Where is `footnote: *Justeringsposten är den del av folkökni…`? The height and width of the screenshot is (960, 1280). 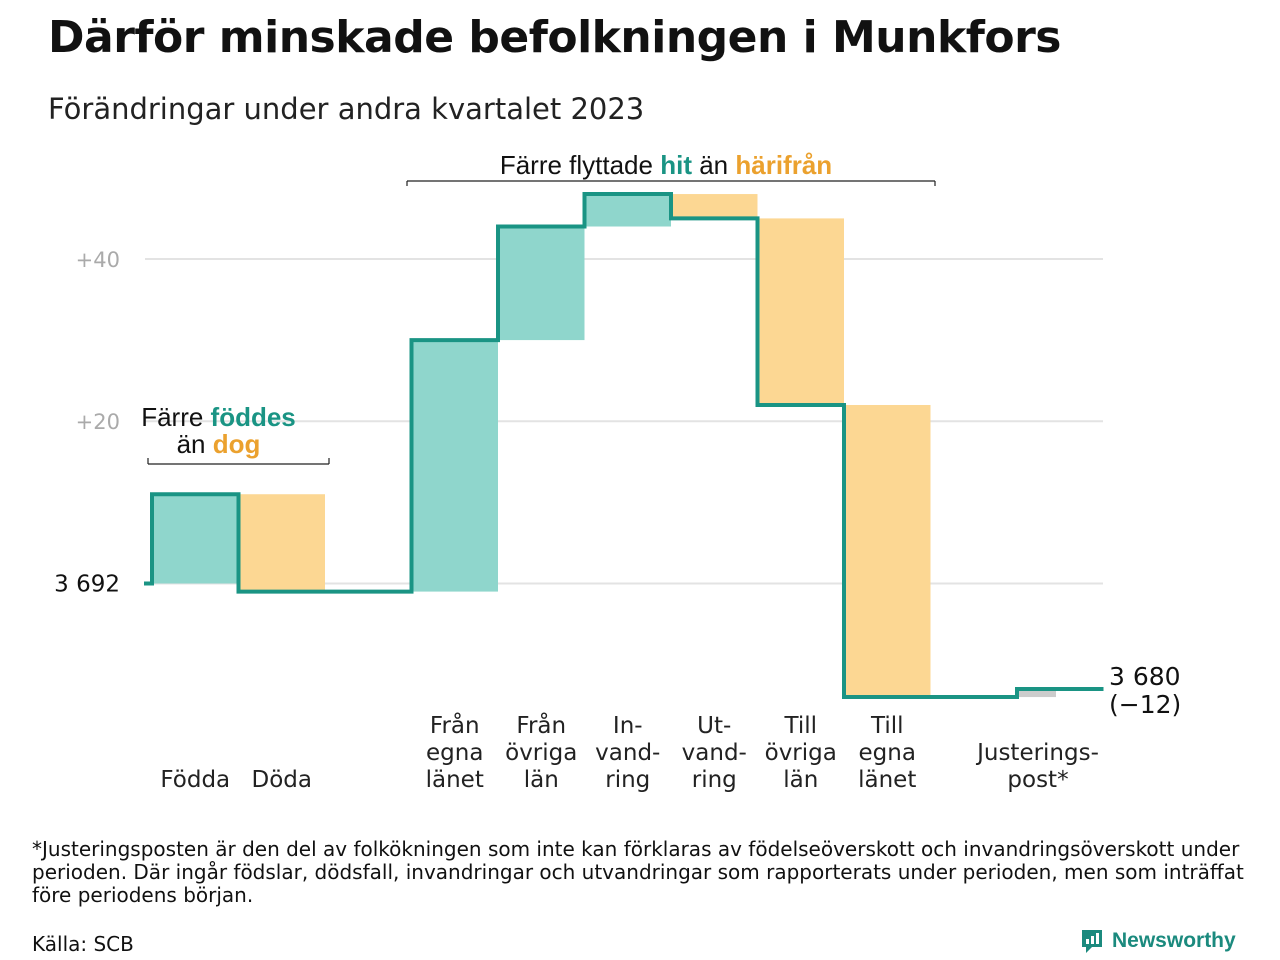
footnote: *Justeringsposten är den del av folkökni… is located at coordinates (638, 872).